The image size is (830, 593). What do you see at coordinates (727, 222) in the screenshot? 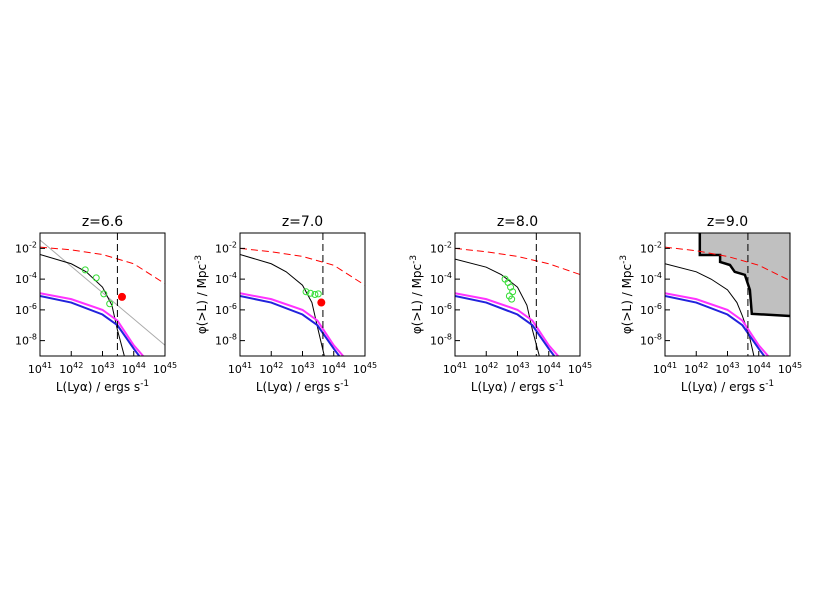
I see `panel-title: z=9.0` at bounding box center [727, 222].